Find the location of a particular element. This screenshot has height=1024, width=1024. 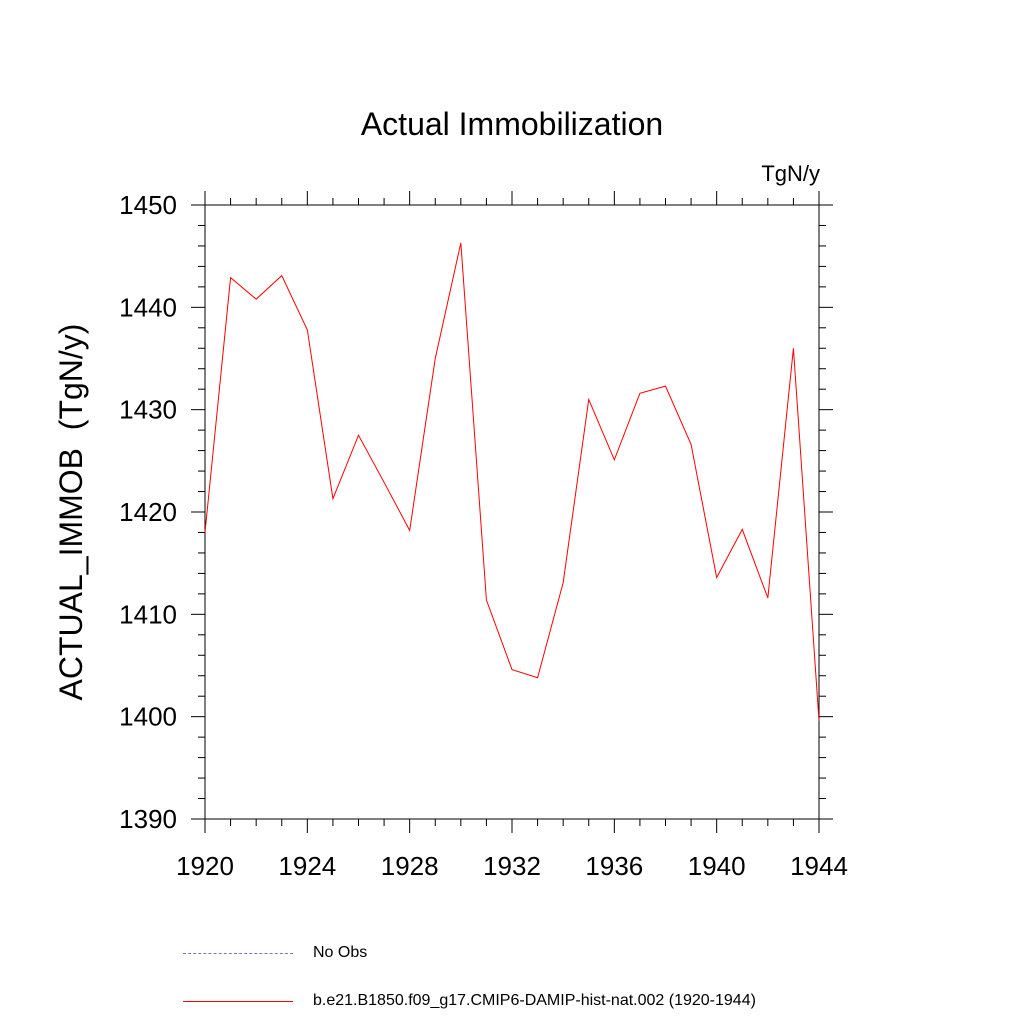

x-tick-label: 1928 is located at coordinates (410, 866).